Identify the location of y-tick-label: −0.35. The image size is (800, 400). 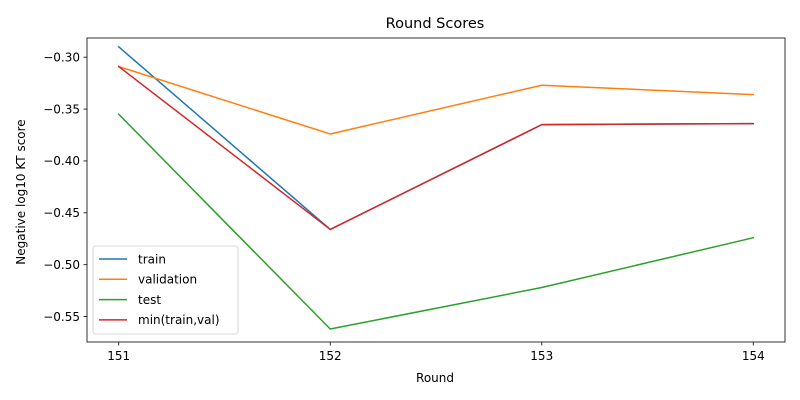
(61, 109).